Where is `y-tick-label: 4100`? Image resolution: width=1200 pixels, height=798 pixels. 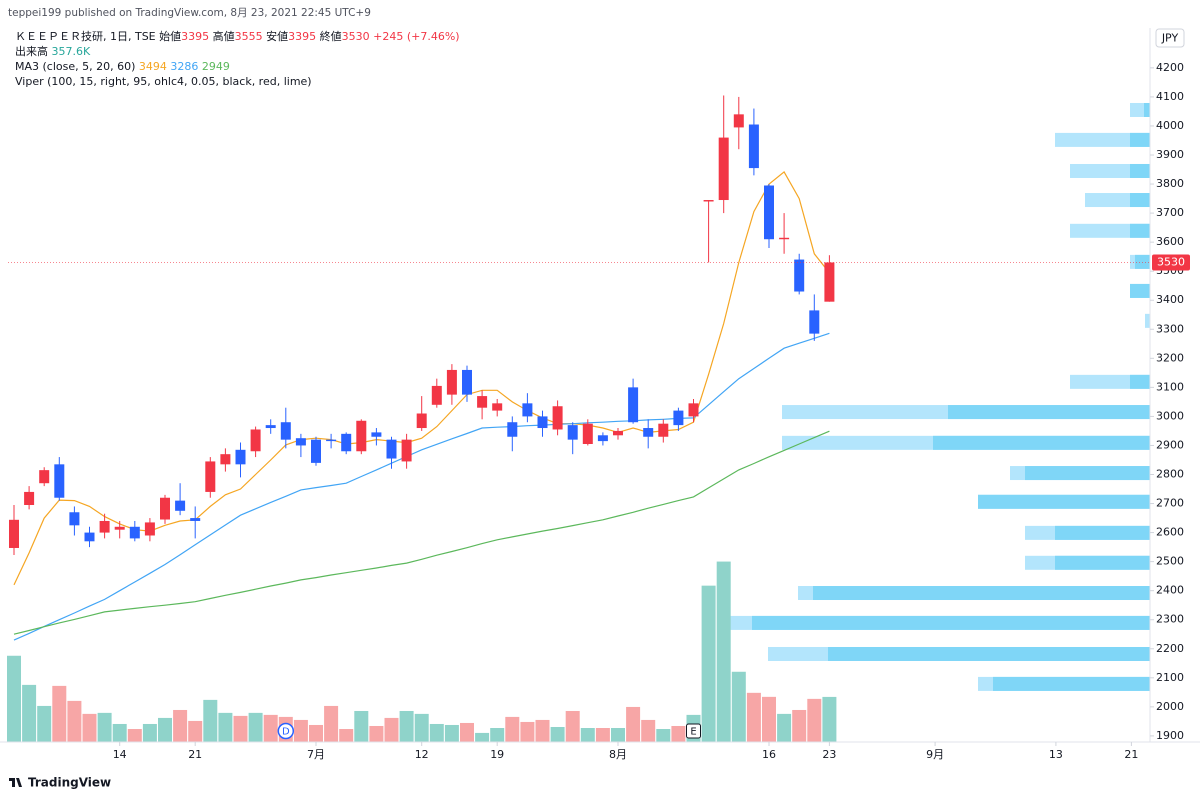
y-tick-label: 4100 is located at coordinates (1170, 96).